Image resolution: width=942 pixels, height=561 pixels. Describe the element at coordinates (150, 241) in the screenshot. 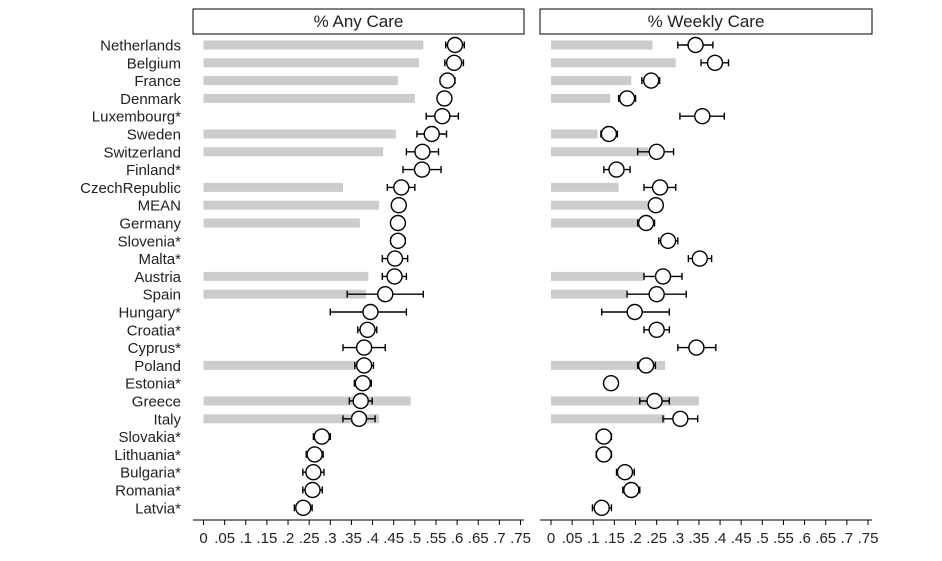

I see `category-label: Slovenia*` at that location.